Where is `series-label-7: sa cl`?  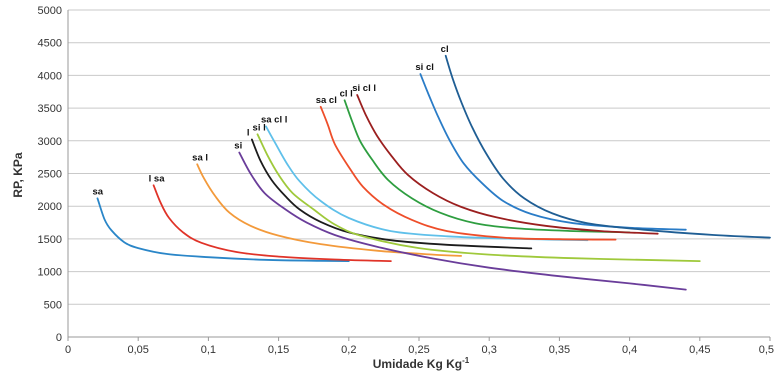 series-label-7: sa cl is located at coordinates (326, 100).